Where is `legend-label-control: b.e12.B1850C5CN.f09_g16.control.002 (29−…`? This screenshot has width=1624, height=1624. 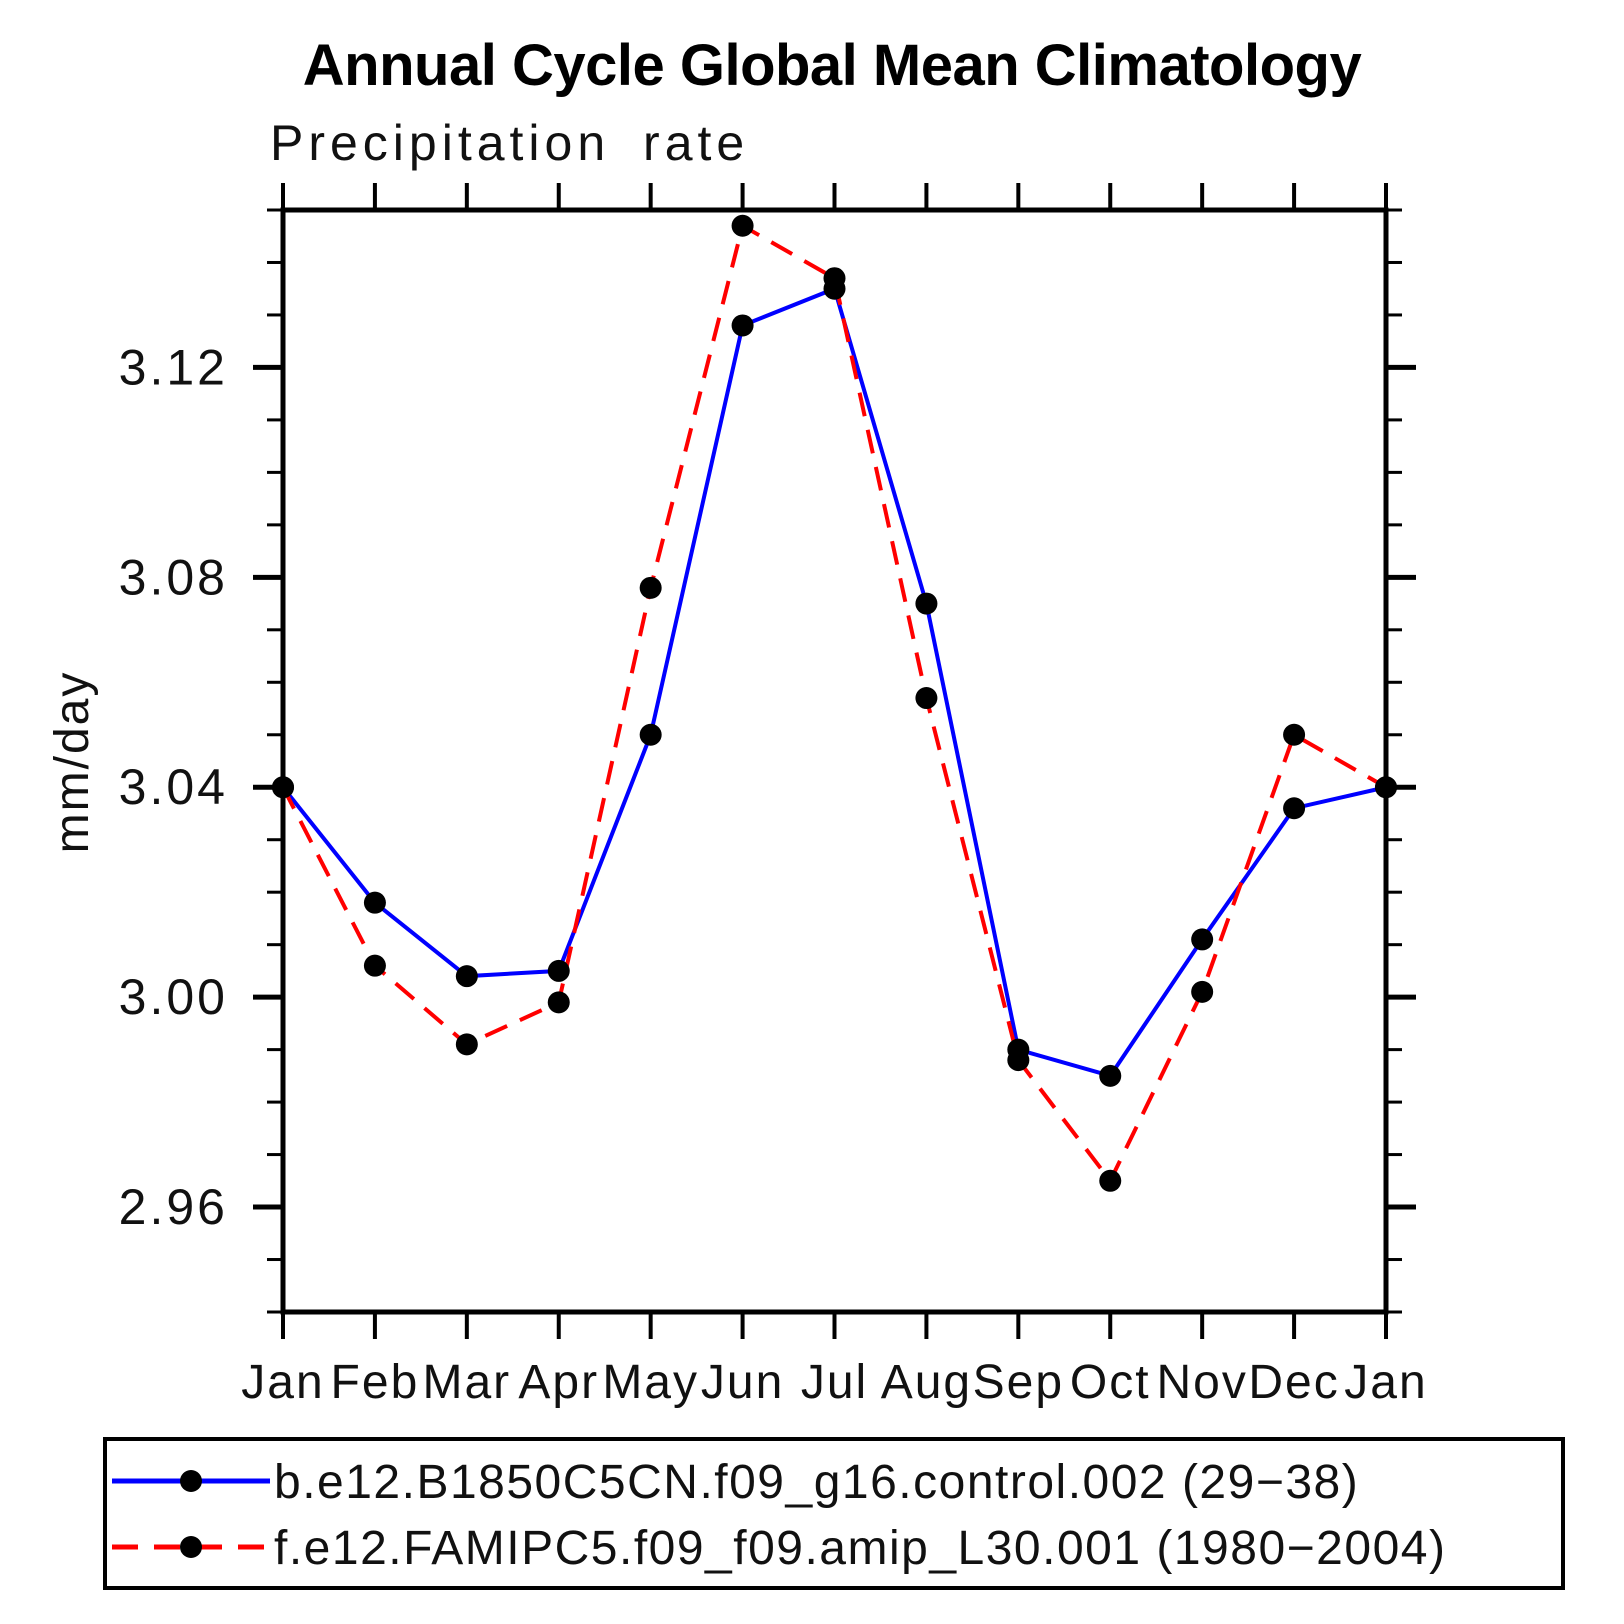 legend-label-control: b.e12.B1850C5CN.f09_g16.control.002 (29−… is located at coordinates (816, 1482).